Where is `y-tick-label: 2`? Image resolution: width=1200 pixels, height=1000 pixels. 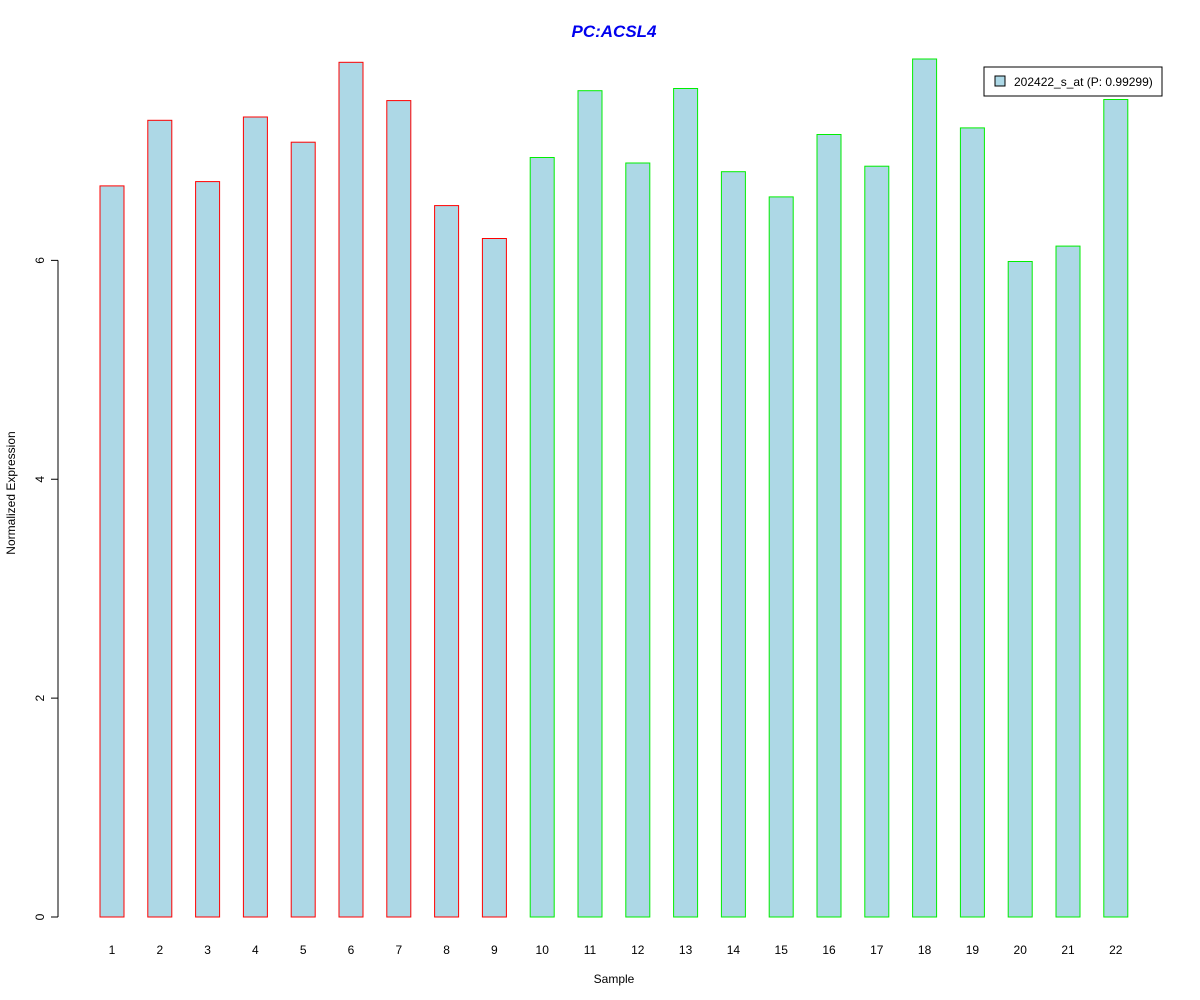
y-tick-label: 2 is located at coordinates (40, 697).